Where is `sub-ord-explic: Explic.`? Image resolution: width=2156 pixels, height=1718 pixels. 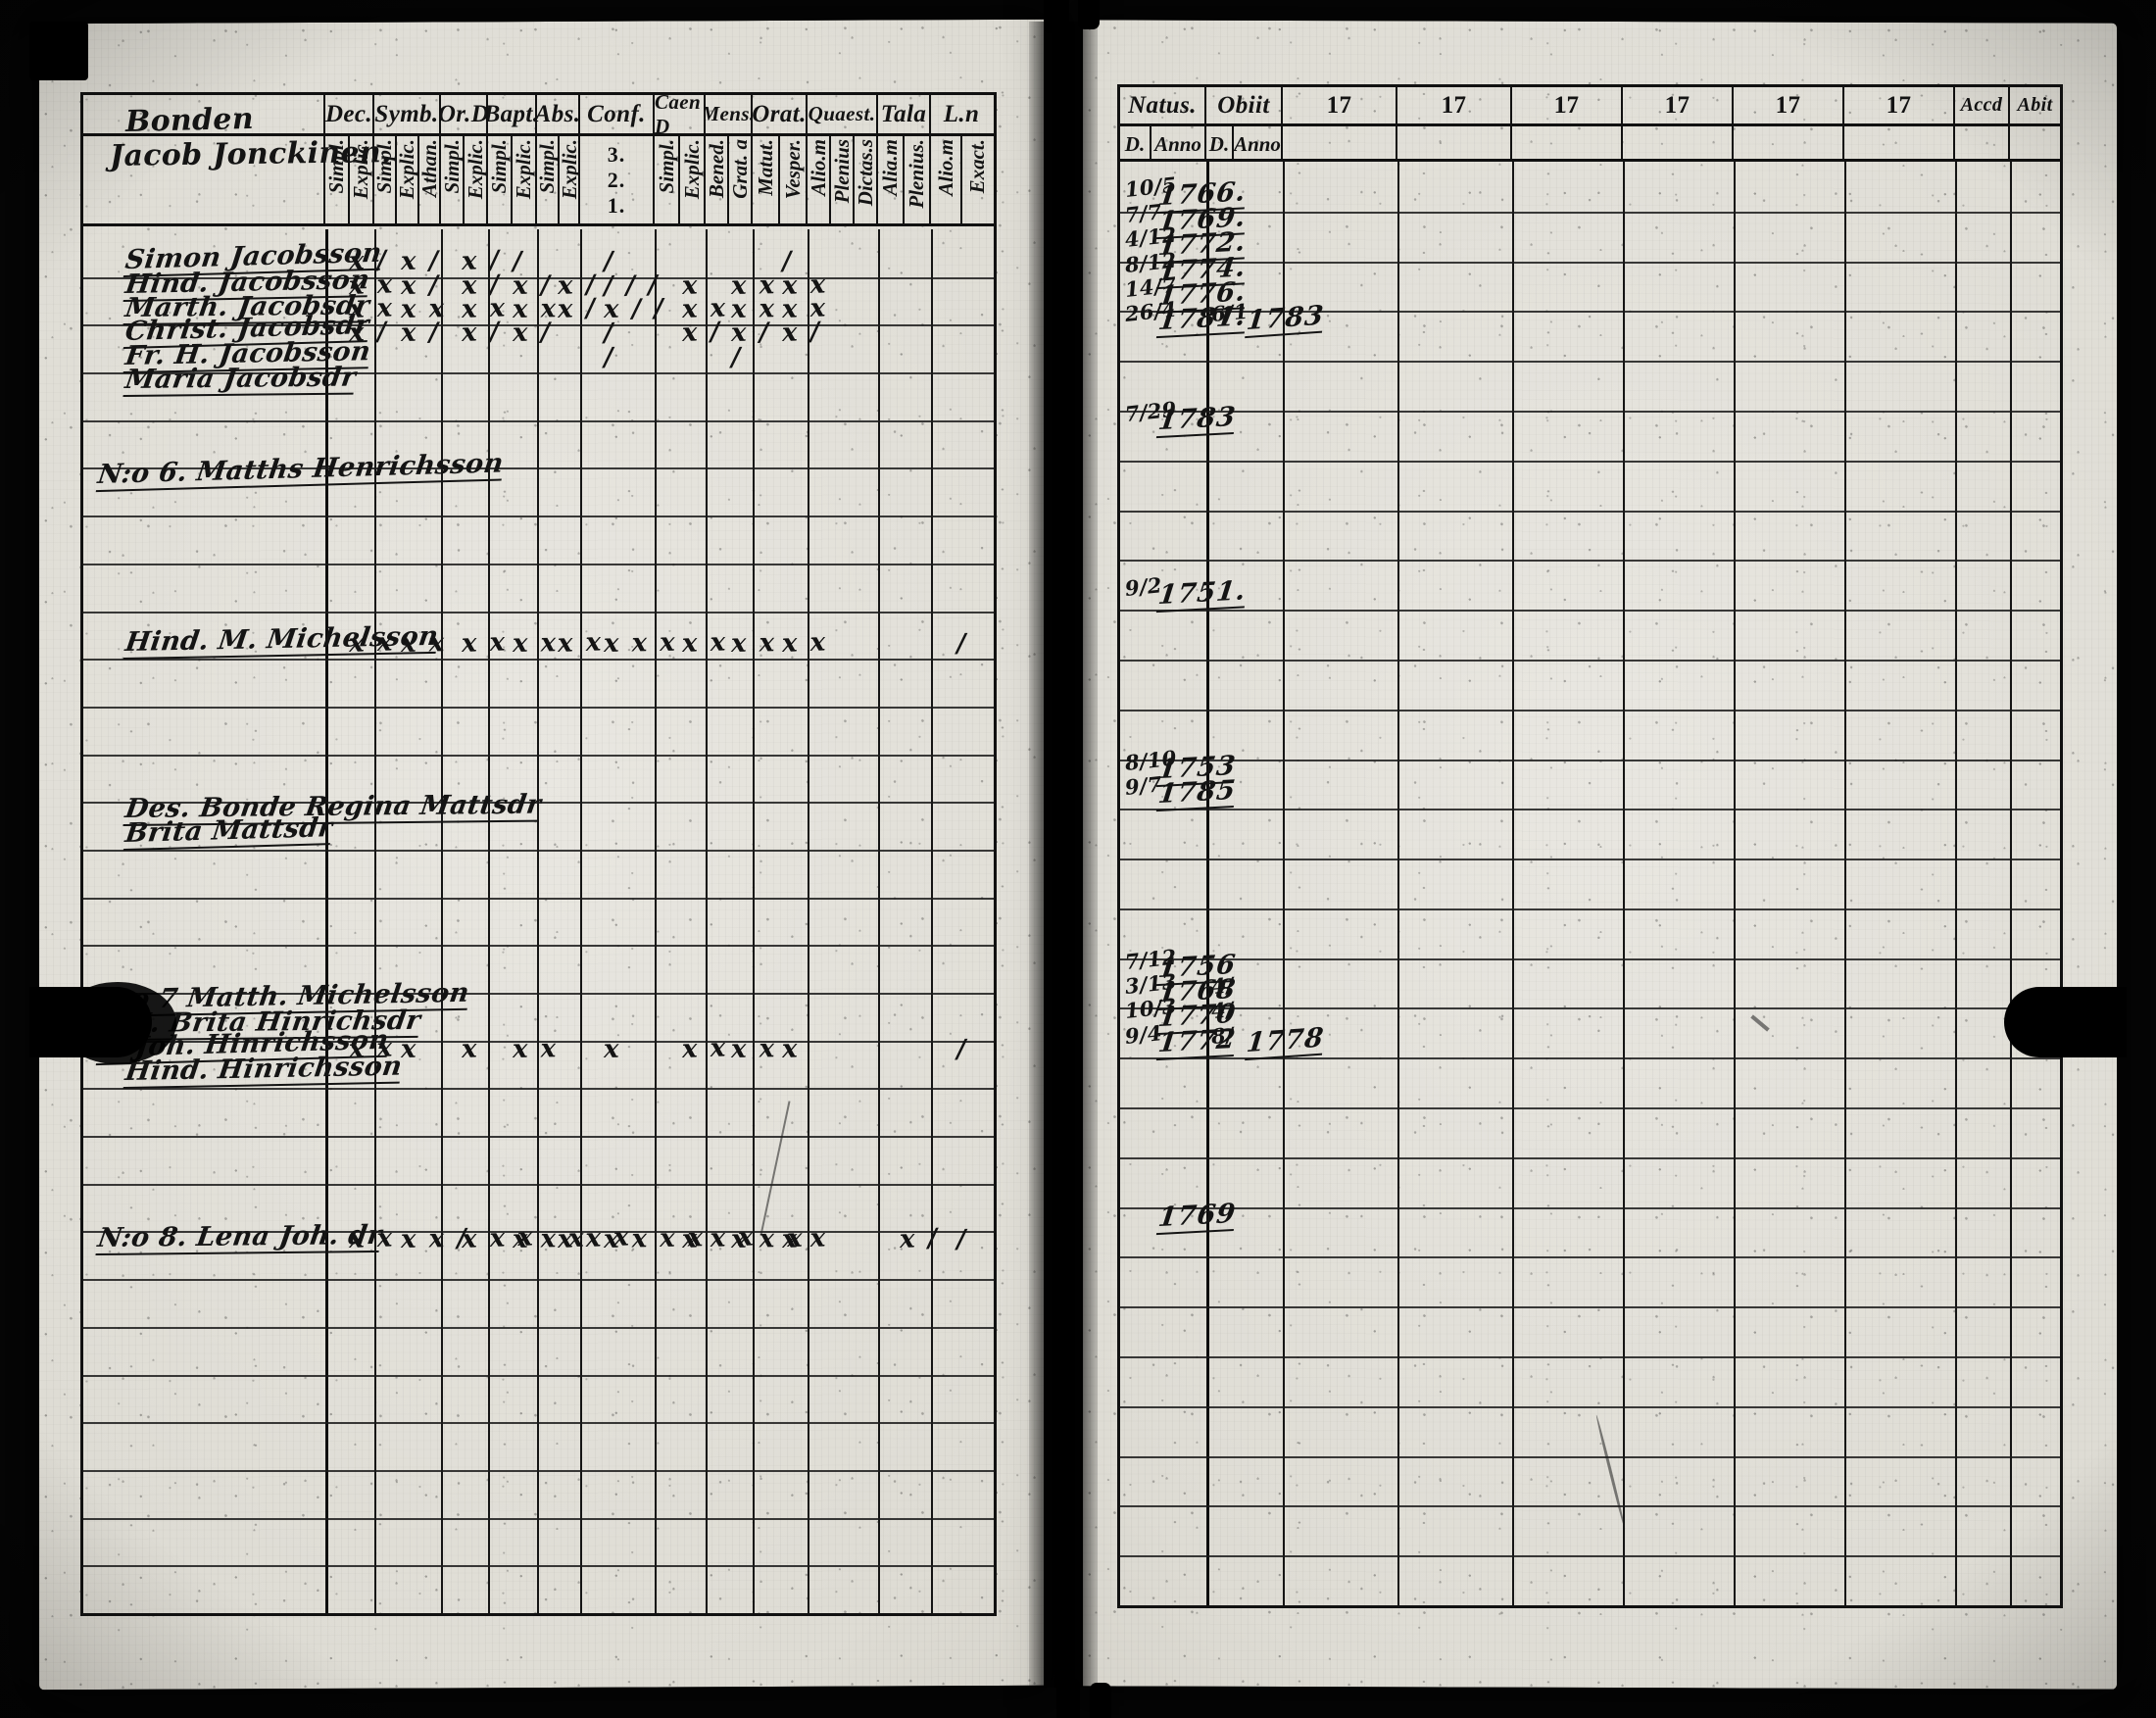 sub-ord-explic: Explic. is located at coordinates (475, 169).